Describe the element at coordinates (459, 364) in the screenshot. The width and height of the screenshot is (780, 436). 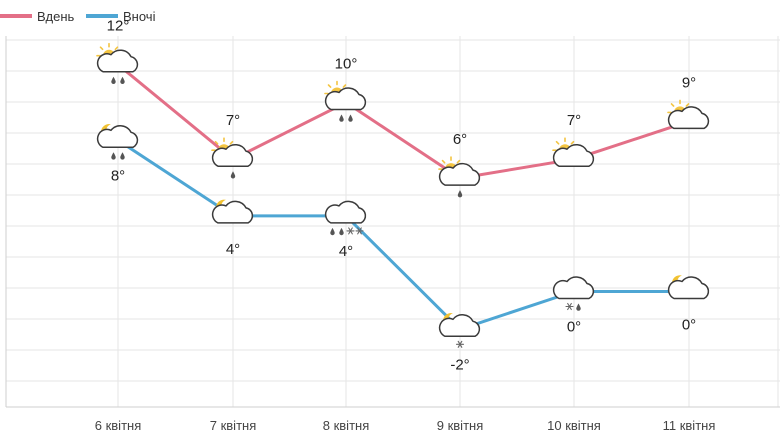
I see `data-label: -2°` at that location.